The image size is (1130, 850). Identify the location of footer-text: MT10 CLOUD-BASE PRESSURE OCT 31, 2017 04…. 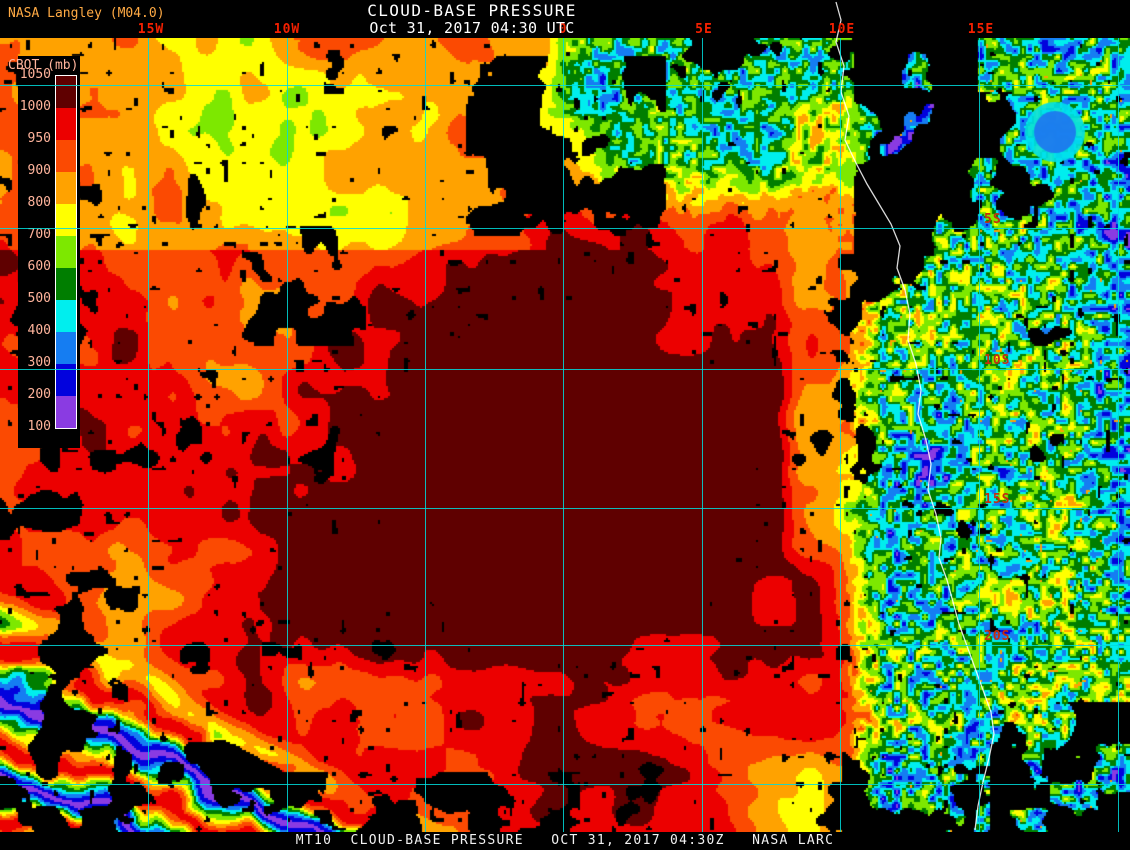
(565, 840).